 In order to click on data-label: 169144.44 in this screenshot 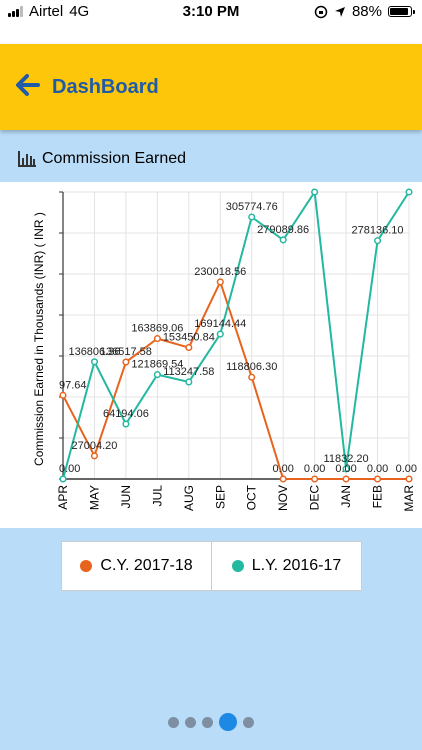, I will do `click(220, 324)`.